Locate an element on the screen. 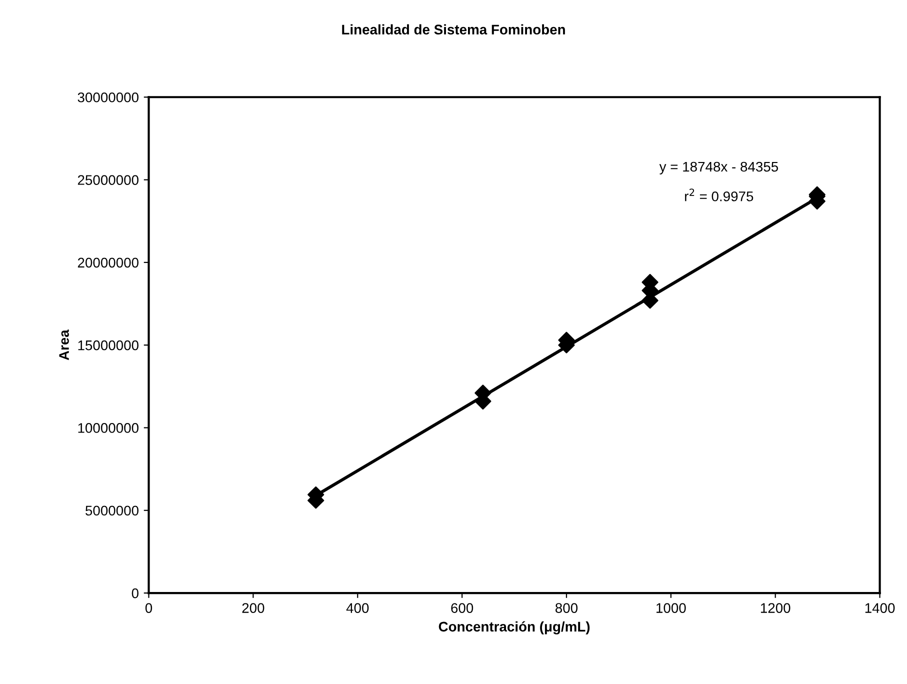 The image size is (907, 684). y-tick-label: 25000000 is located at coordinates (108, 180).